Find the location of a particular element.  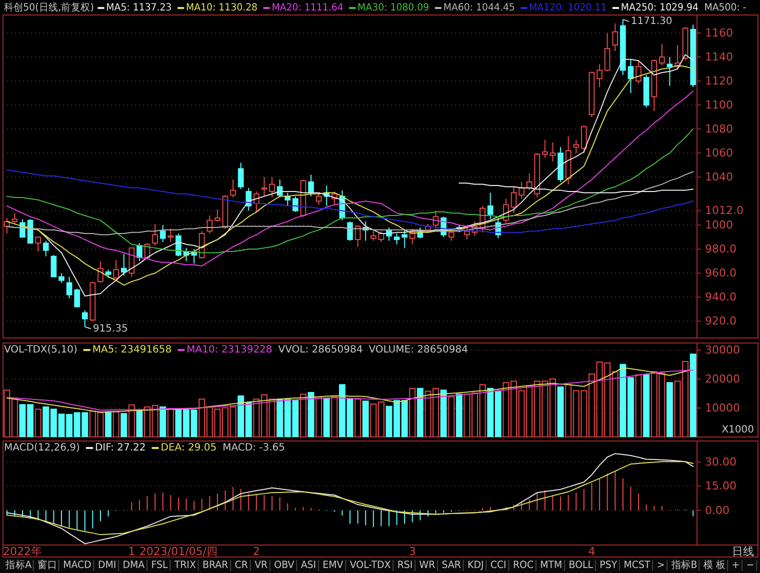

y-tick-label: 1120 is located at coordinates (719, 81).